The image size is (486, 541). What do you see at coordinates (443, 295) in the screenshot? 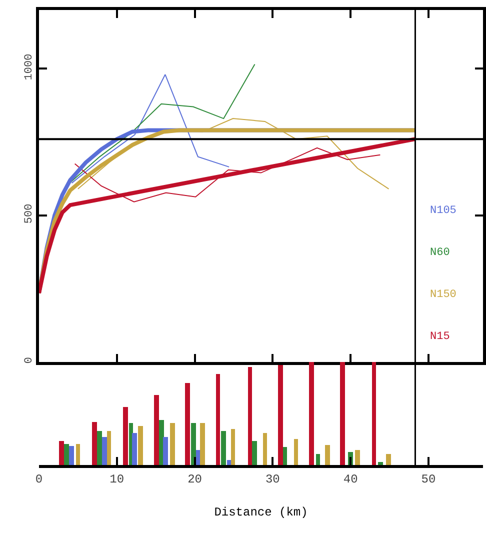
I see `text: N150` at bounding box center [443, 295].